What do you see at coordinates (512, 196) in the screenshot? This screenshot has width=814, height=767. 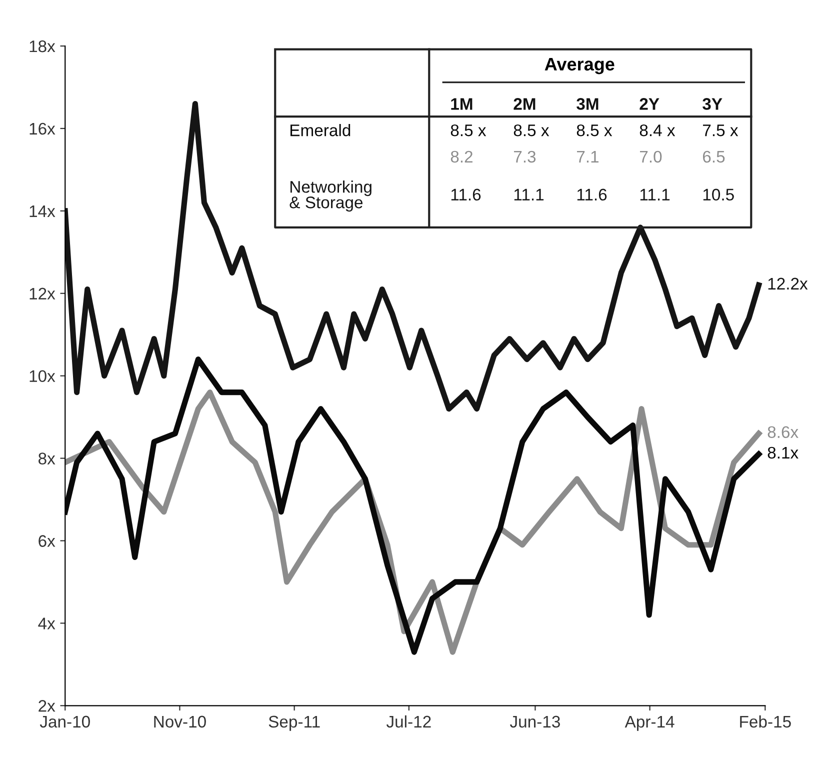 I see `text: Networking & Storage 11.6 11.1 11.6 11.1 10.5` at bounding box center [512, 196].